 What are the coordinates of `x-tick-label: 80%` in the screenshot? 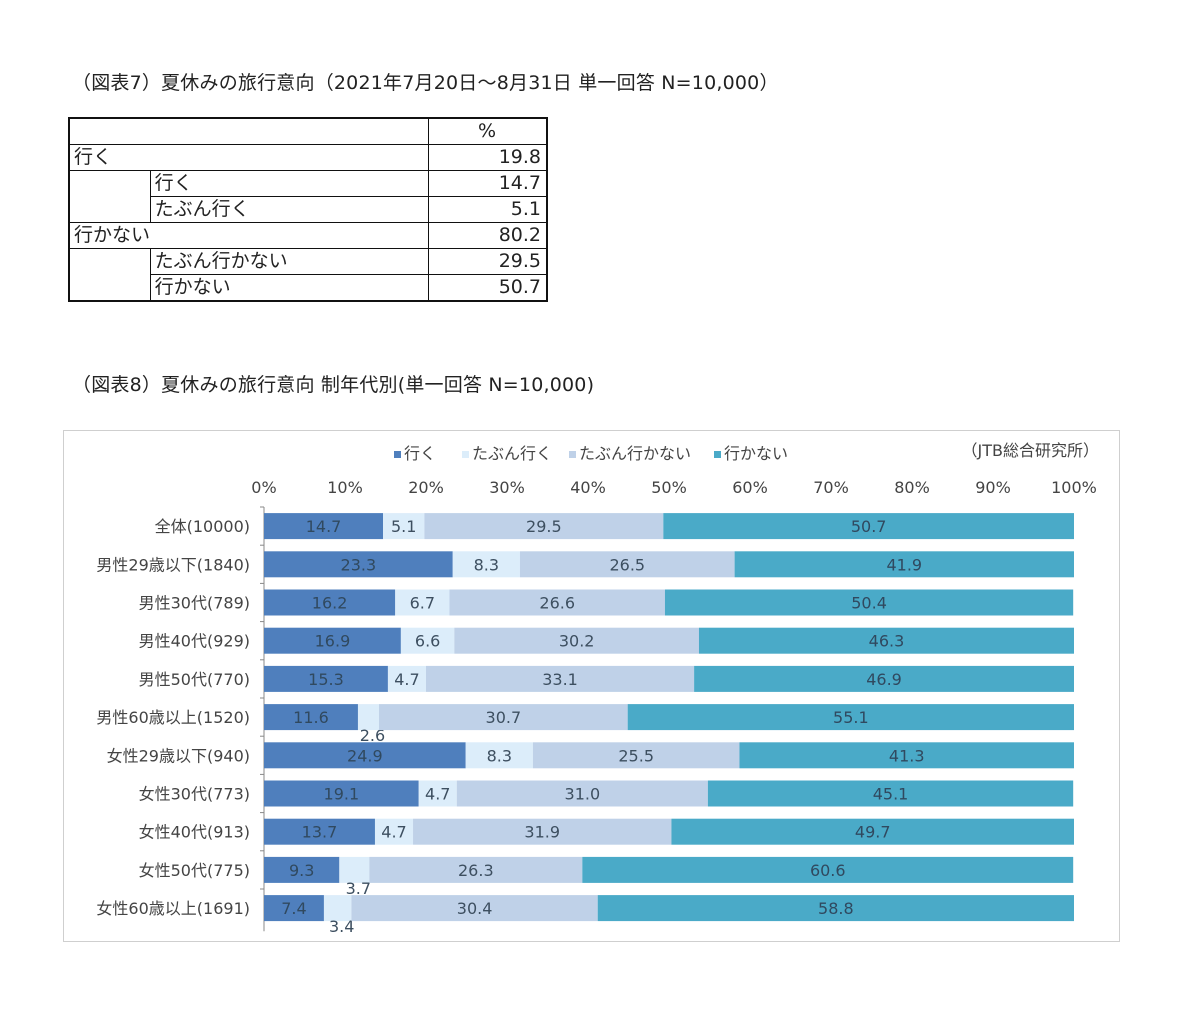 It's located at (912, 487).